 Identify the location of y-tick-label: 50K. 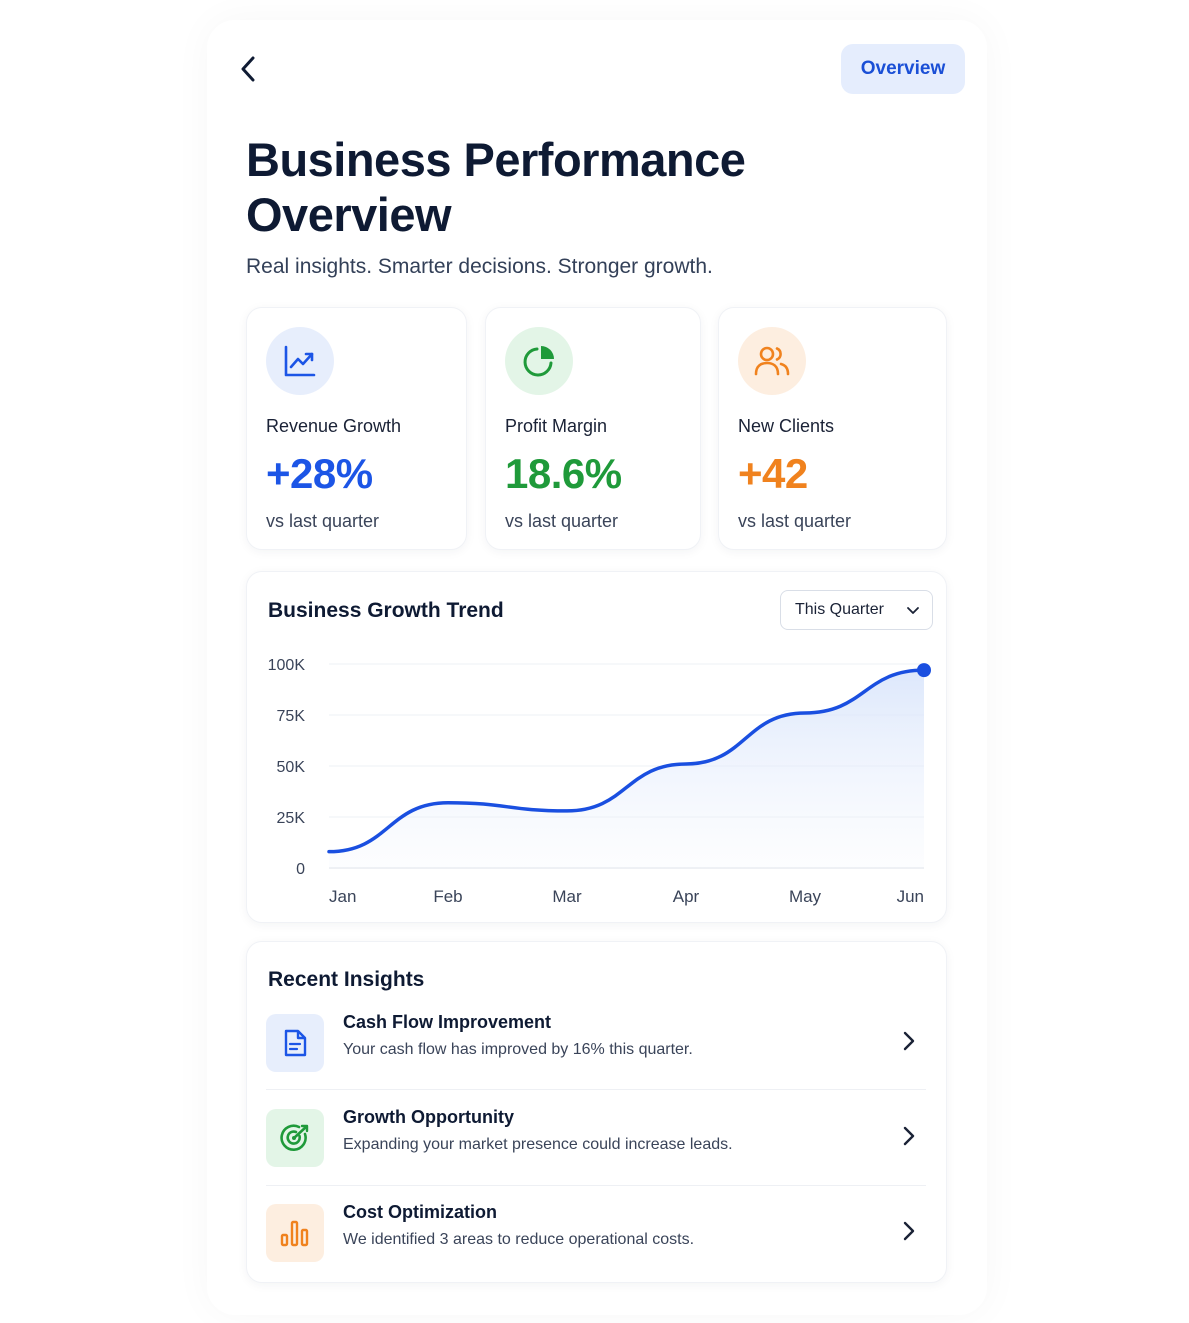
(291, 767).